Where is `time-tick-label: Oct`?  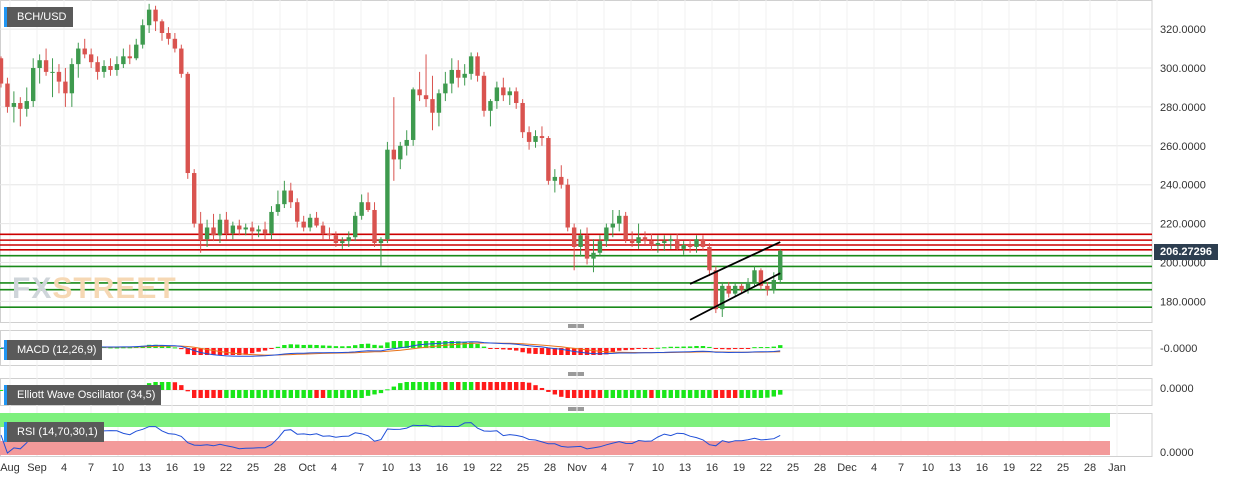
time-tick-label: Oct is located at coordinates (306, 468).